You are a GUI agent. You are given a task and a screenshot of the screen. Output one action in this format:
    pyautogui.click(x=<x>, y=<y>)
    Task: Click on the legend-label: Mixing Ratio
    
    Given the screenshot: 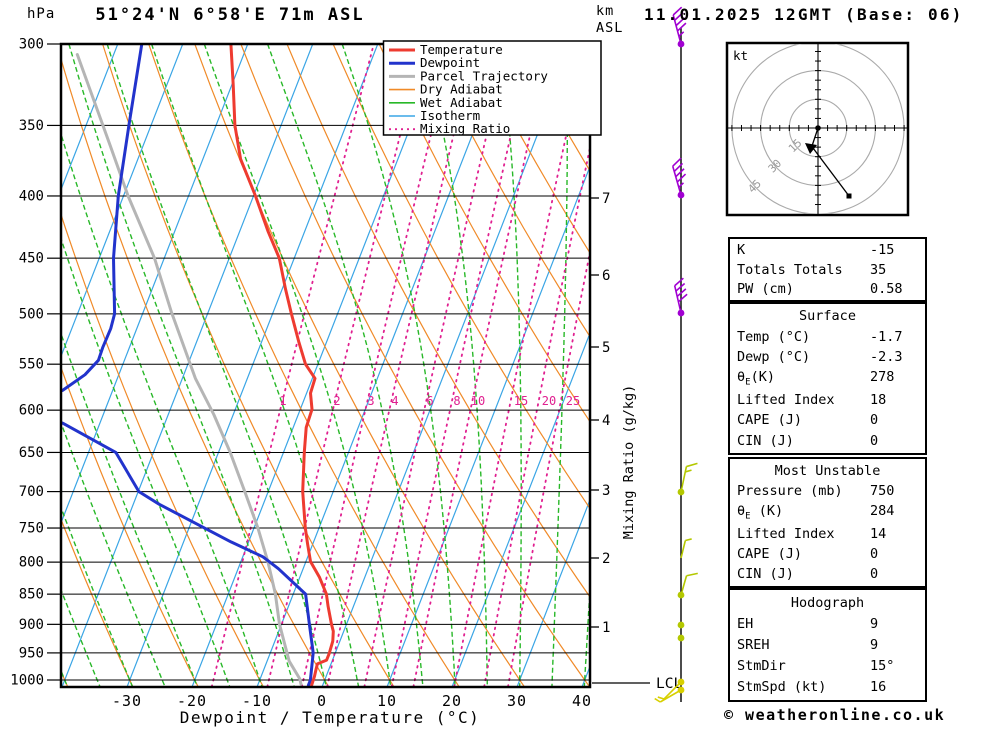 What is the action you would take?
    pyautogui.click(x=465, y=128)
    